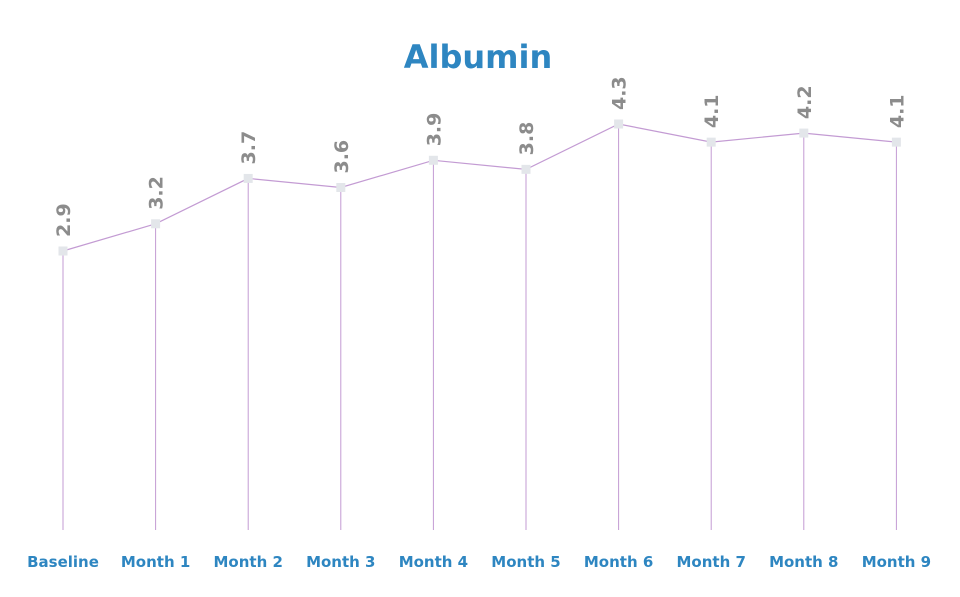  I want to click on data-value-label: 2.9, so click(64, 220).